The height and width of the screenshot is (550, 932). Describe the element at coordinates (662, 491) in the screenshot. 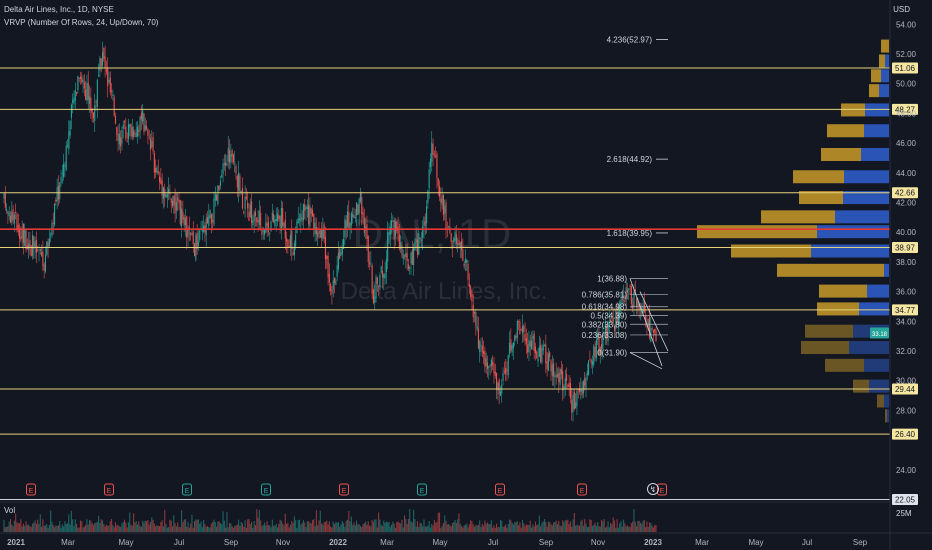

I see `earnings-marker-label: E` at that location.